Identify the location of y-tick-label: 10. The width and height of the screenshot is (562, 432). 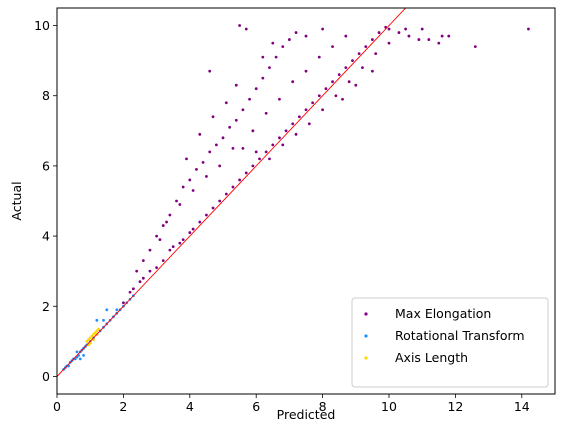
(42, 25).